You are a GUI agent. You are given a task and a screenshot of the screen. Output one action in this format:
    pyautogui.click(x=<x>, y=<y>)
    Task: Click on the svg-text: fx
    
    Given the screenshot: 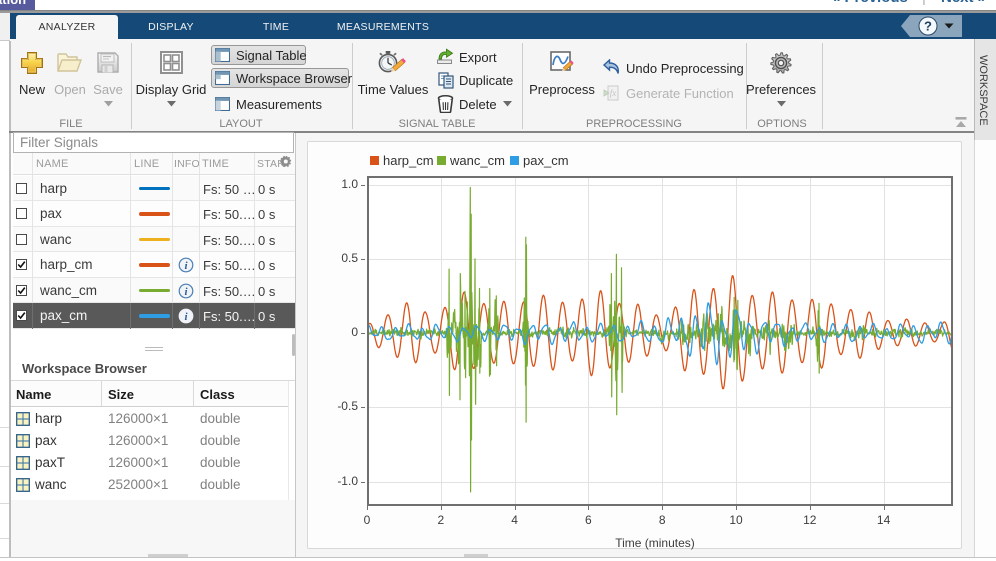 What is the action you would take?
    pyautogui.click(x=613, y=93)
    